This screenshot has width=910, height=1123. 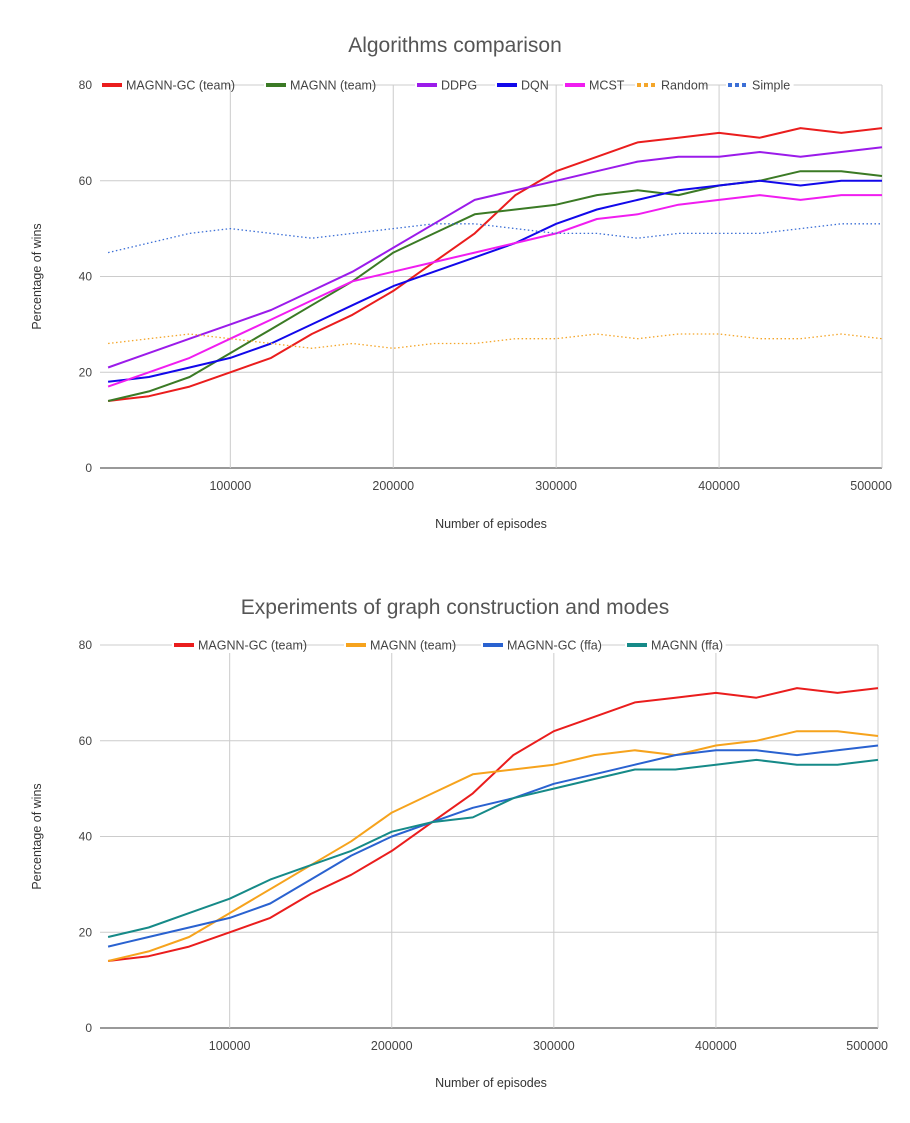 What do you see at coordinates (687, 646) in the screenshot?
I see `legend-label: MAGNN (ffa)` at bounding box center [687, 646].